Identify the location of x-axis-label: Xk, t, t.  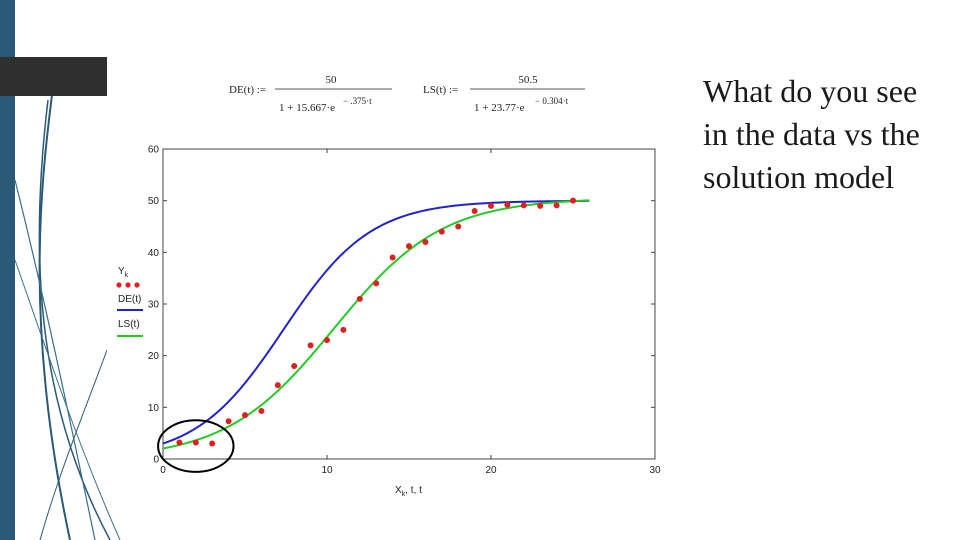
(408, 491).